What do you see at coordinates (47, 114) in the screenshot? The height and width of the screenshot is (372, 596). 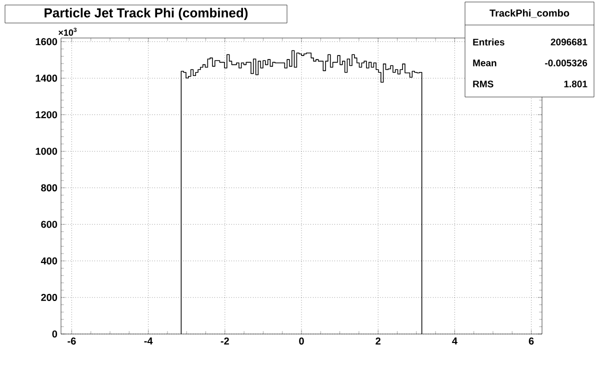 I see `y-tick-label: 1200` at bounding box center [47, 114].